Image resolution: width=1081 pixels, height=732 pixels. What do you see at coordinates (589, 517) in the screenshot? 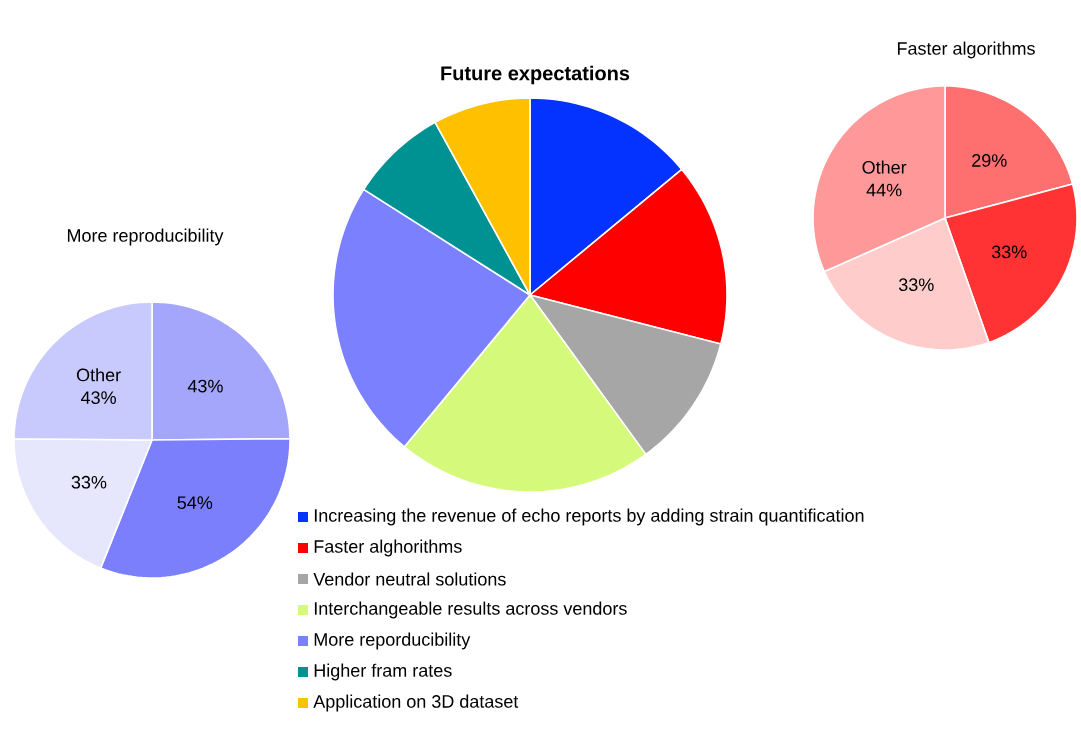
I see `legend-label: Increasing the revenue of echo reports by adding strain quantification` at bounding box center [589, 517].